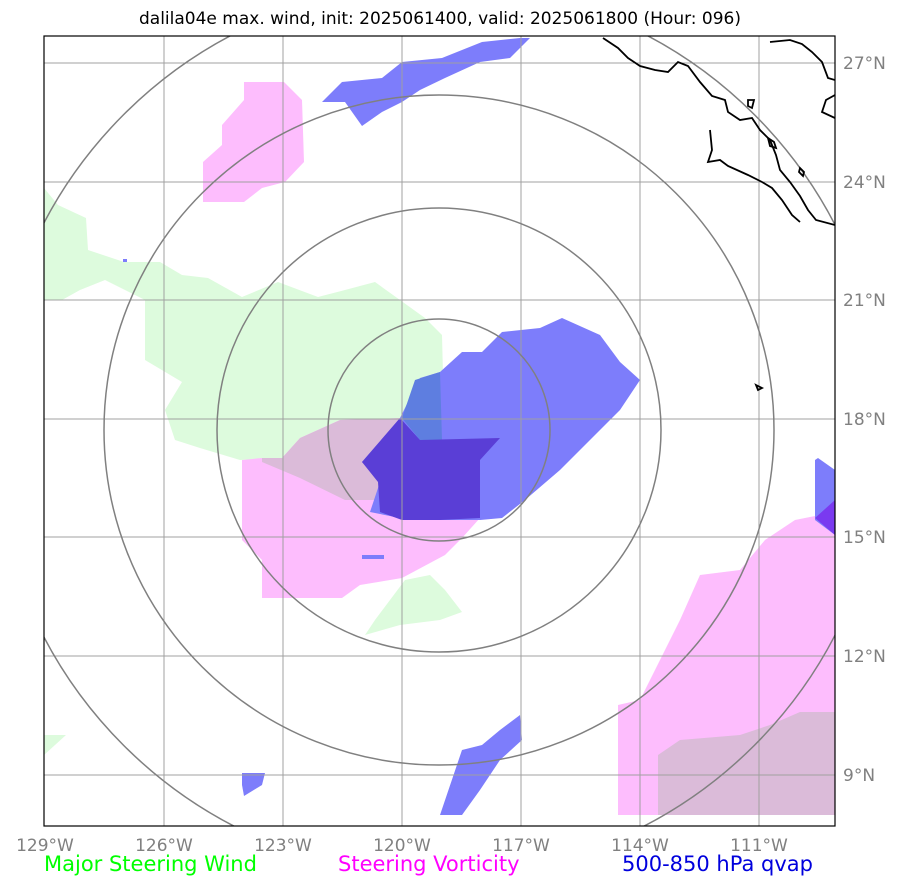 Image resolution: width=905 pixels, height=891 pixels. What do you see at coordinates (253, 784) in the screenshot?
I see `qvap-small-patch` at bounding box center [253, 784].